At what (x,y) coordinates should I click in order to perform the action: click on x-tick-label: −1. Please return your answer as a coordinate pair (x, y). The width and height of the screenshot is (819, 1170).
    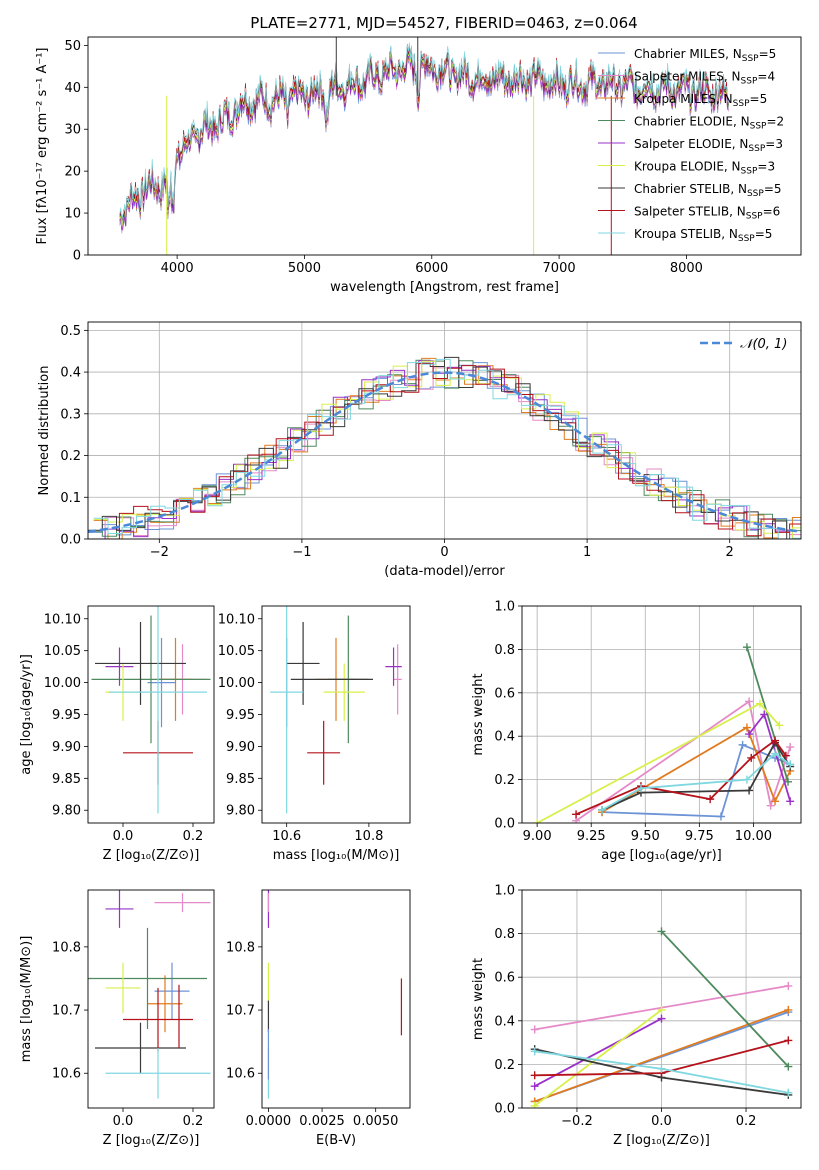
    Looking at the image, I should click on (301, 552).